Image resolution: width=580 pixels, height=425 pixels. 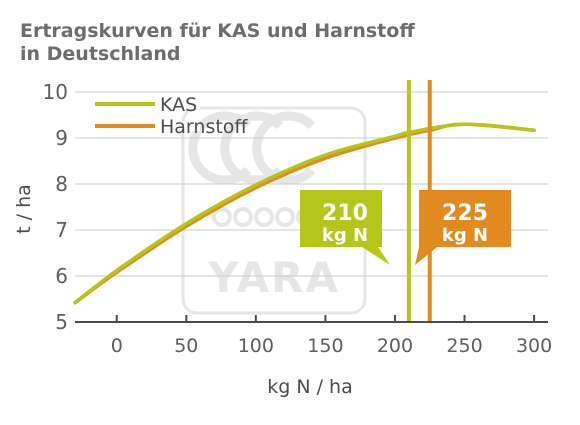 I want to click on watermark-text: YARA, so click(x=273, y=277).